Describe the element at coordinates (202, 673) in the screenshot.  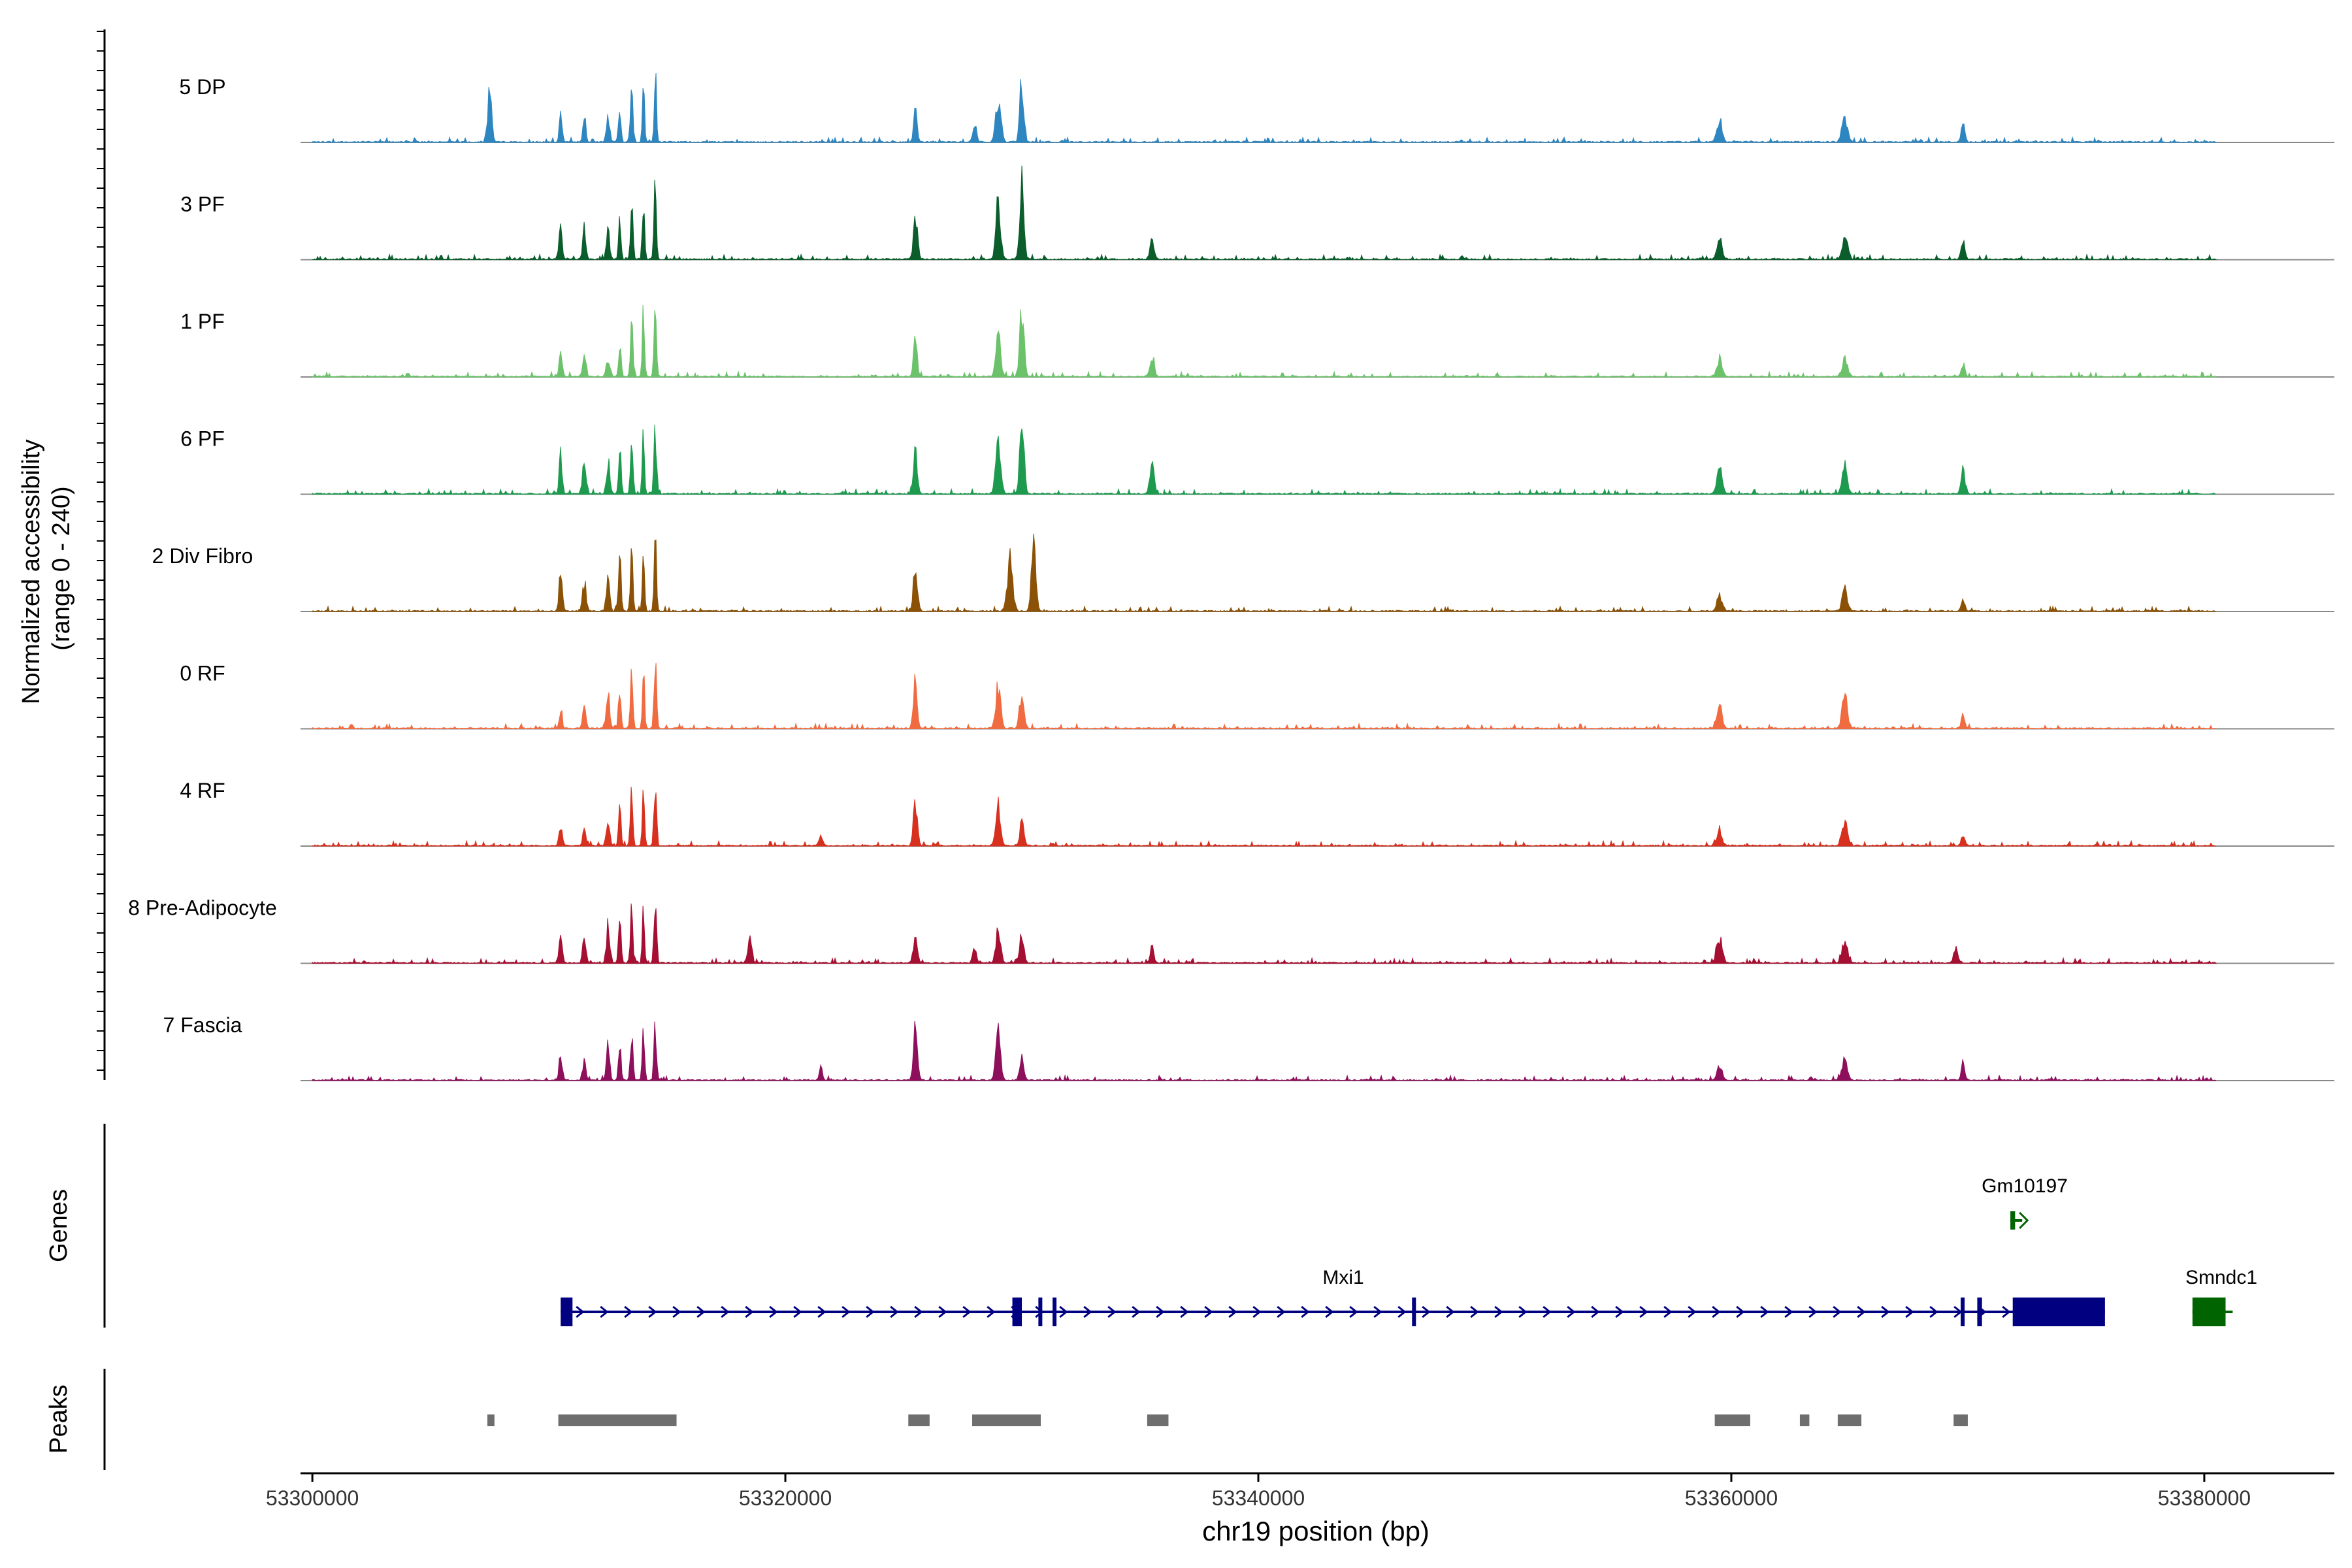
I see `track-label: 0 RF` at that location.